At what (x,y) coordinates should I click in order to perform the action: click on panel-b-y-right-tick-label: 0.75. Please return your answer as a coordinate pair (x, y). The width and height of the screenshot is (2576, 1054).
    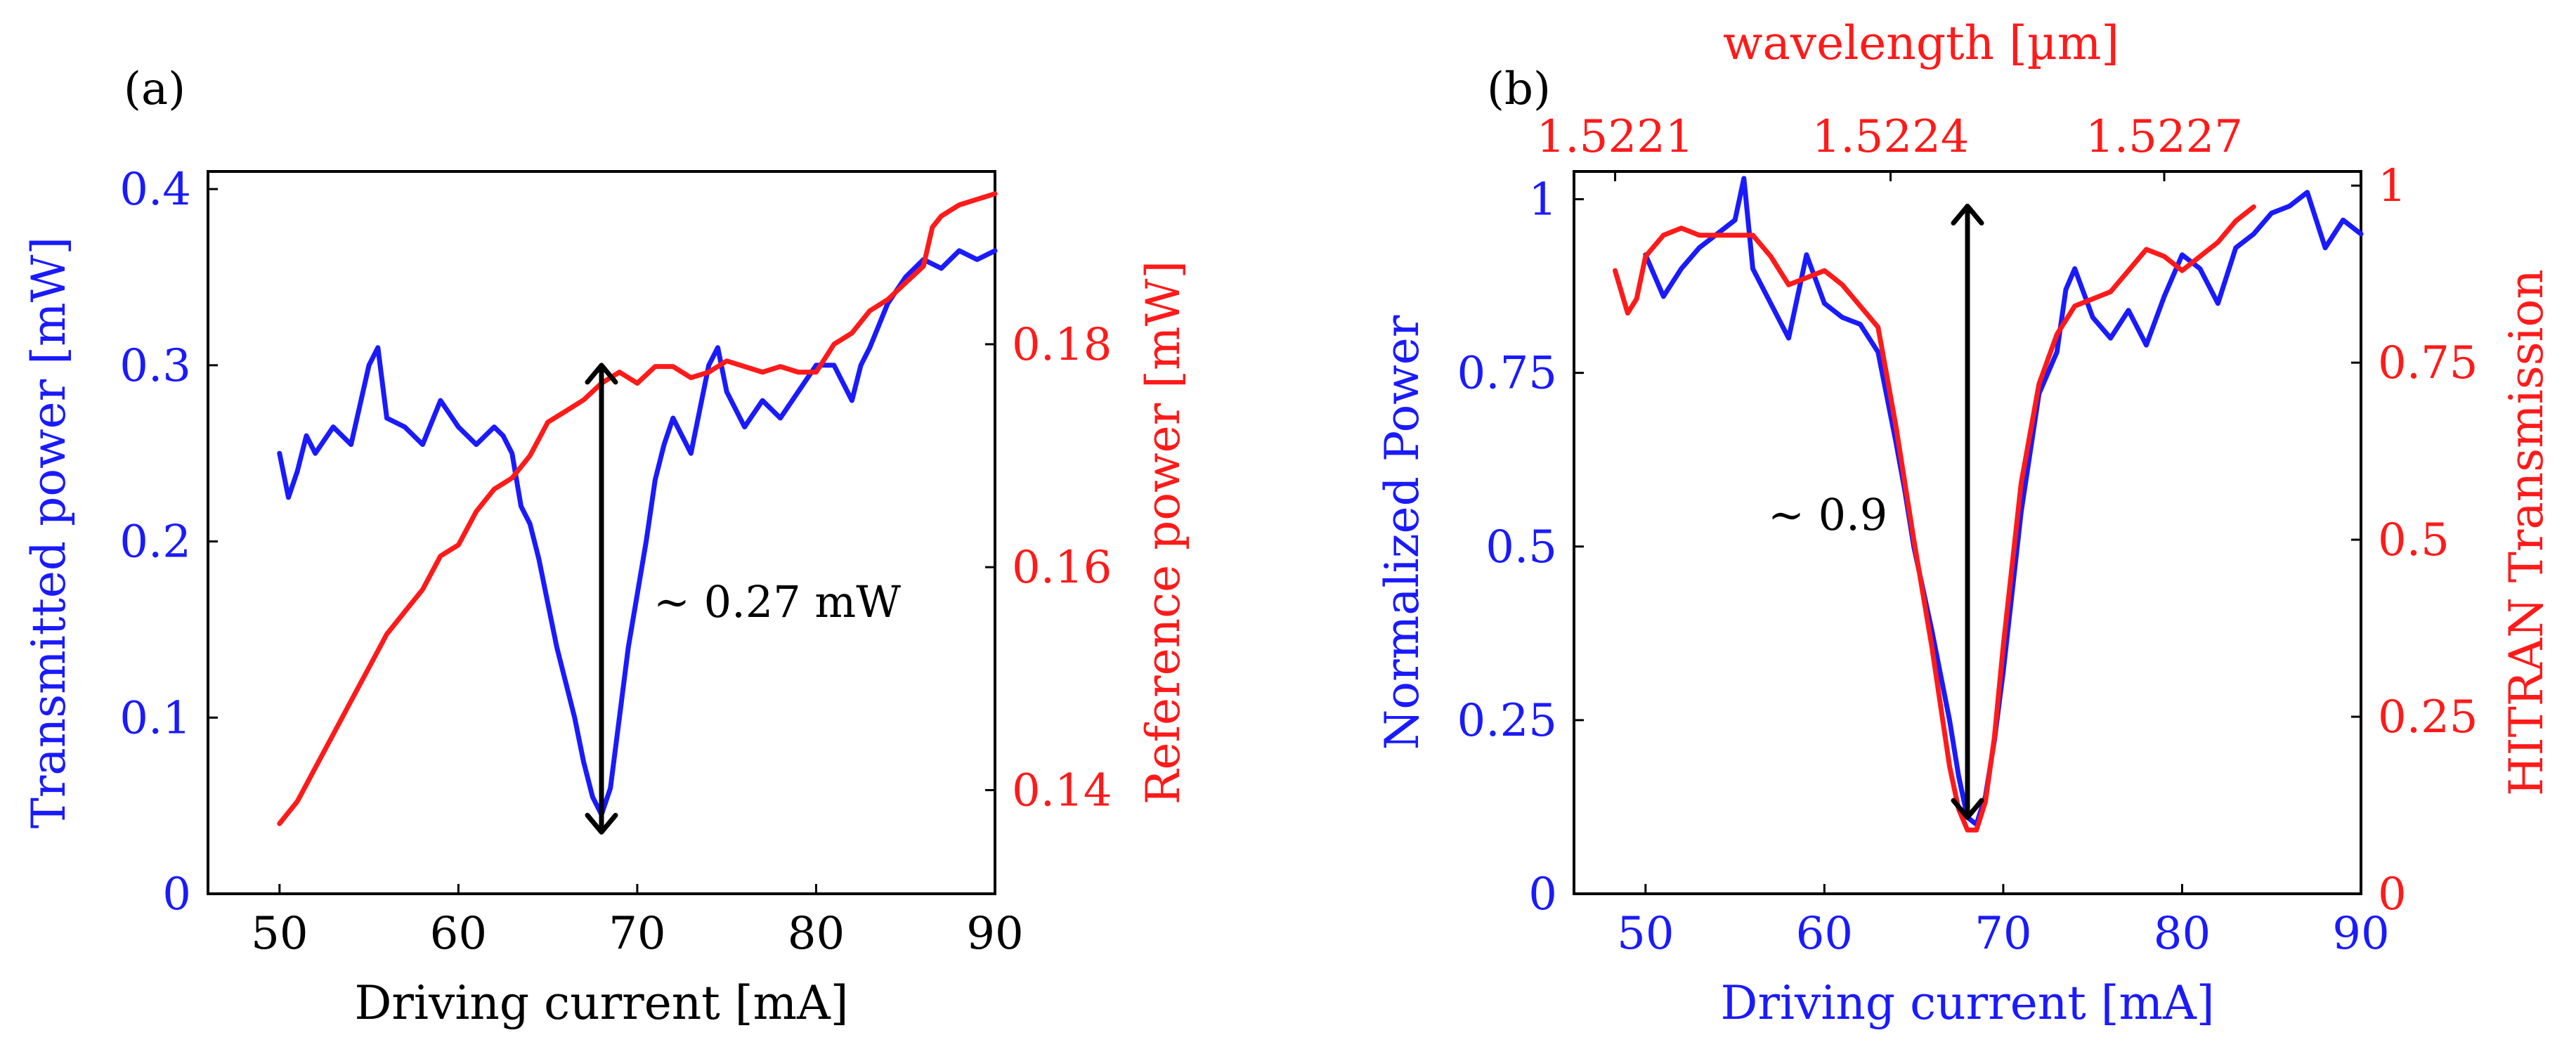
    Looking at the image, I should click on (2428, 363).